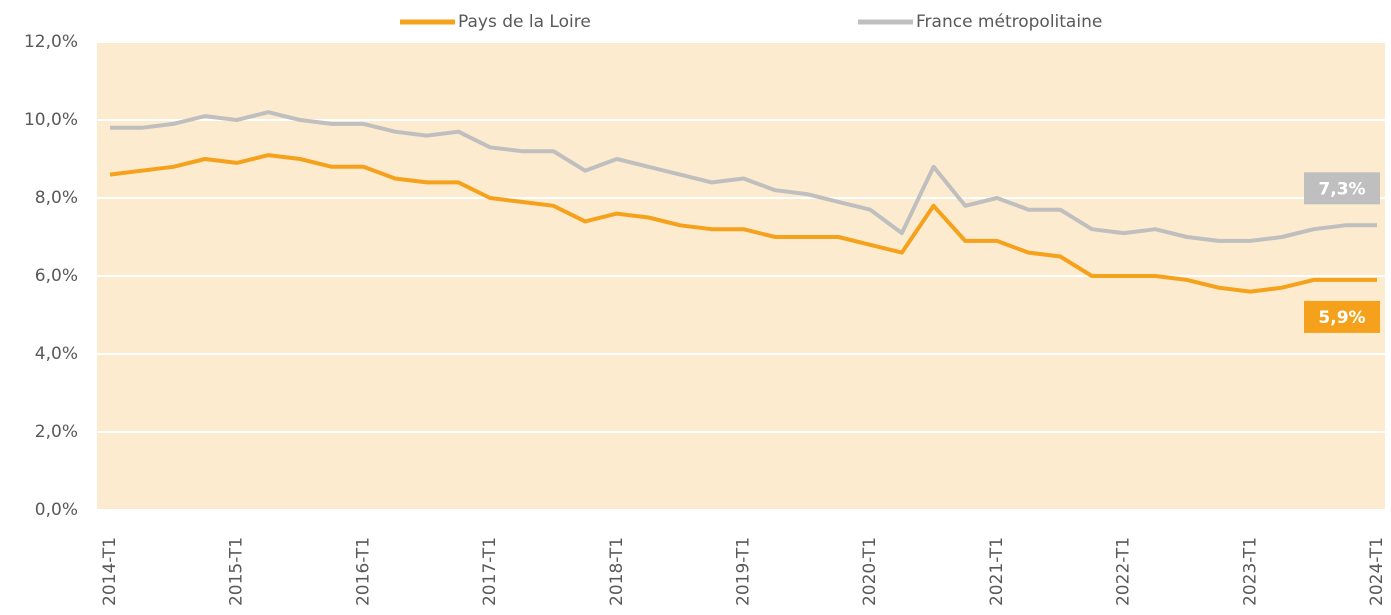 Image resolution: width=1391 pixels, height=615 pixels. I want to click on x-tick-label: 2022-T1, so click(1124, 571).